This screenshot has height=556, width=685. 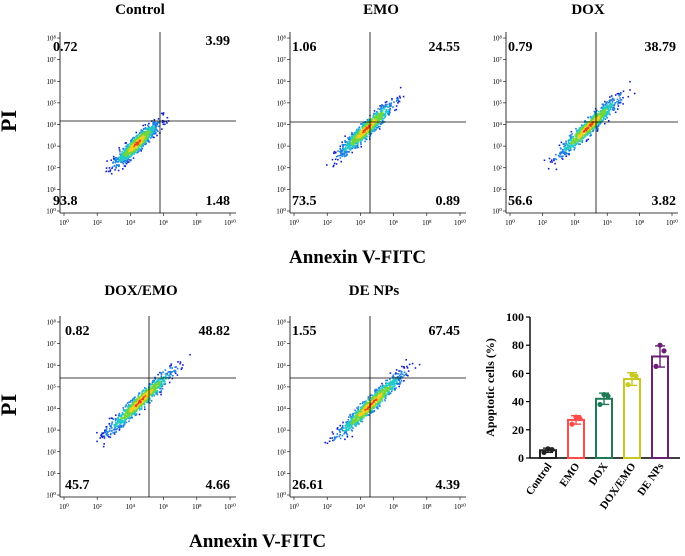 I want to click on panel-title-de-nps: DE NPs, so click(x=374, y=291).